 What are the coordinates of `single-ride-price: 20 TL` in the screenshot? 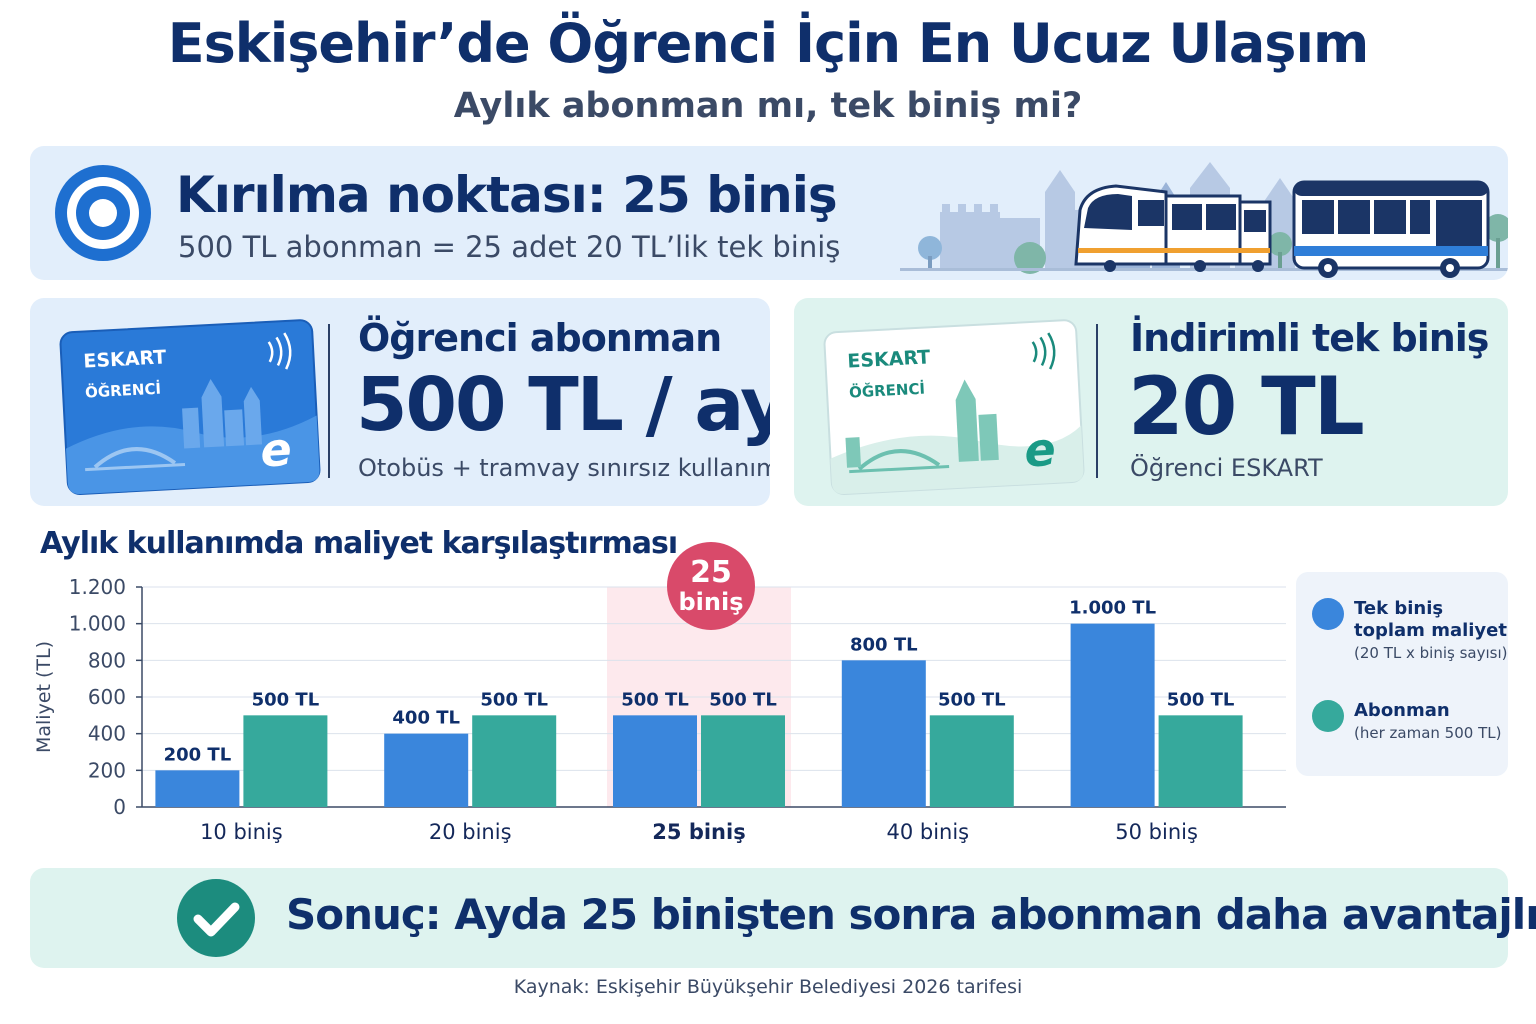 It's located at (1246, 406).